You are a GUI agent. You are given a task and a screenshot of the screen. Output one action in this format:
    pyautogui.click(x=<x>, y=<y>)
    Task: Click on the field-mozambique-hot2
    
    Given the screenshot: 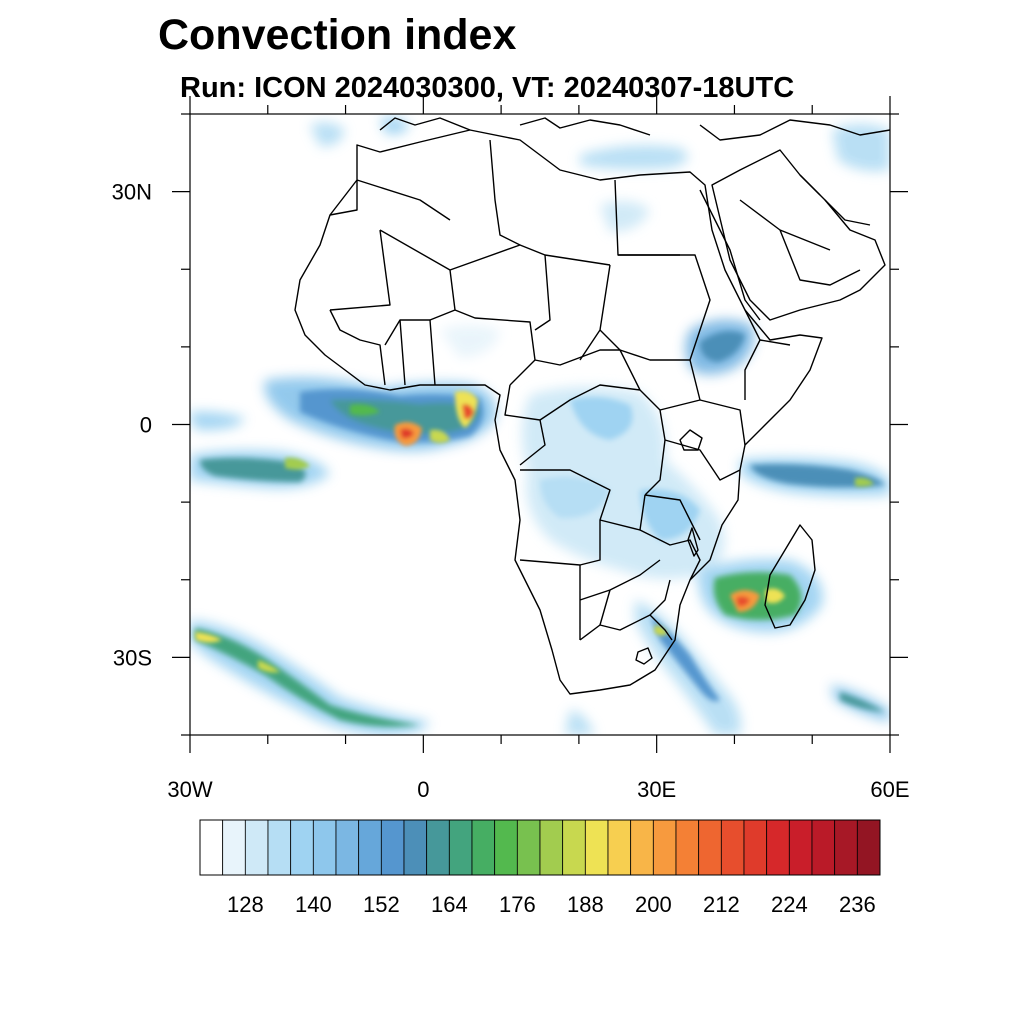 What is the action you would take?
    pyautogui.click(x=743, y=601)
    